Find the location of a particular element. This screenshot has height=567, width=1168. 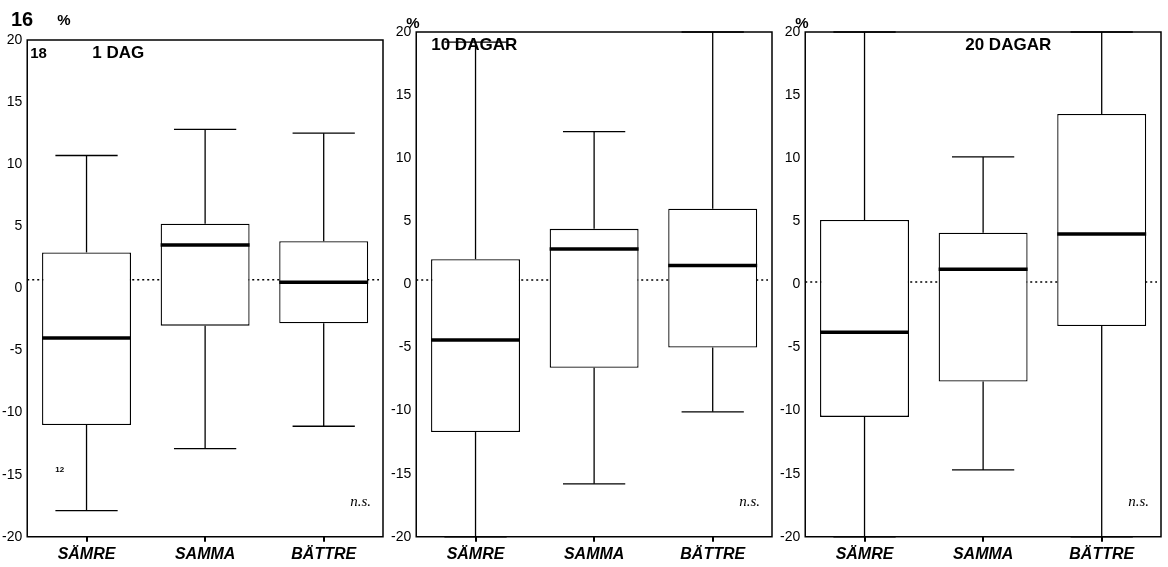

annotation: 18 is located at coordinates (38, 52).